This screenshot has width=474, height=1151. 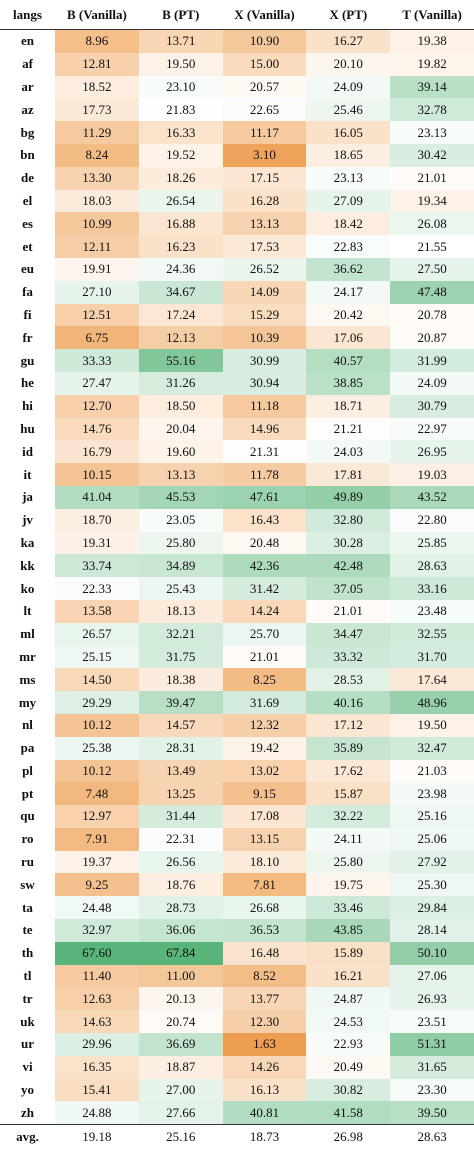 I want to click on score-cell: 22.65, so click(x=264, y=110).